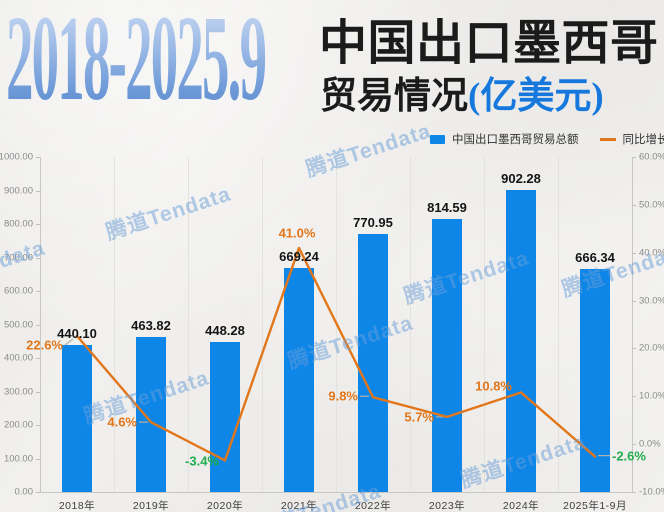 This screenshot has width=664, height=512. What do you see at coordinates (536, 96) in the screenshot?
I see `title-unit: (亿美元)` at bounding box center [536, 96].